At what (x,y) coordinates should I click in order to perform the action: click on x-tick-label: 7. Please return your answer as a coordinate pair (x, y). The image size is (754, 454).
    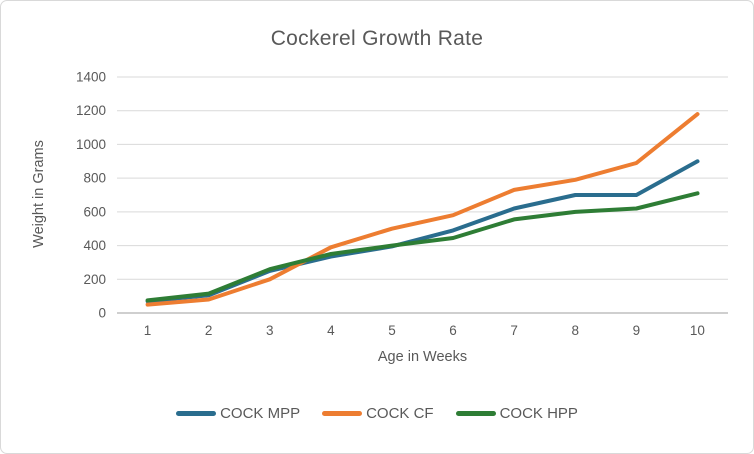
    Looking at the image, I should click on (514, 330).